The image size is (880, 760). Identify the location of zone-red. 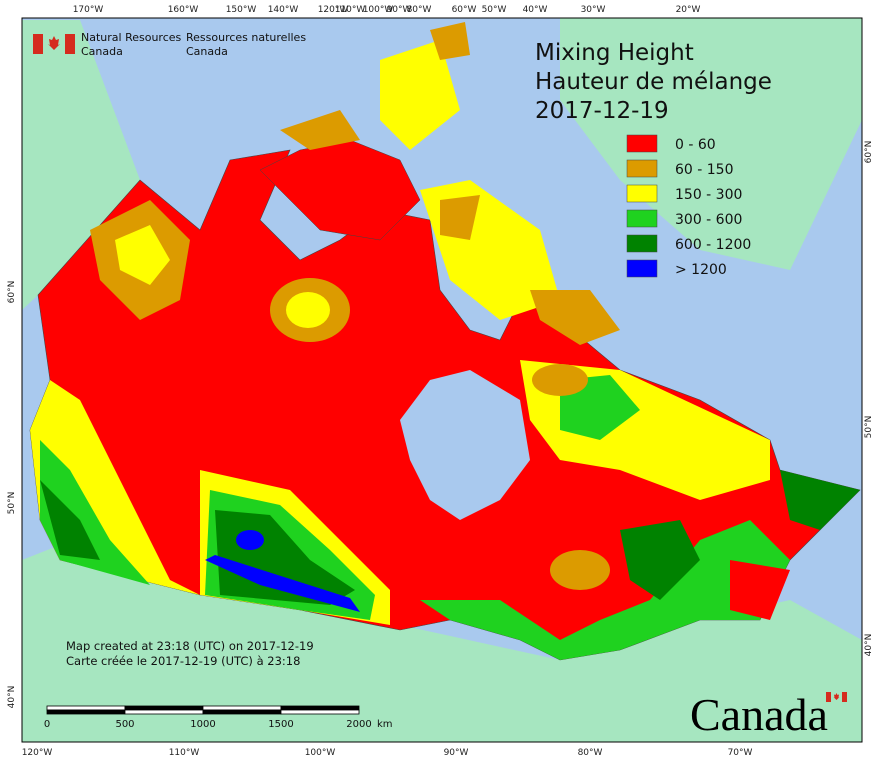
(760, 590).